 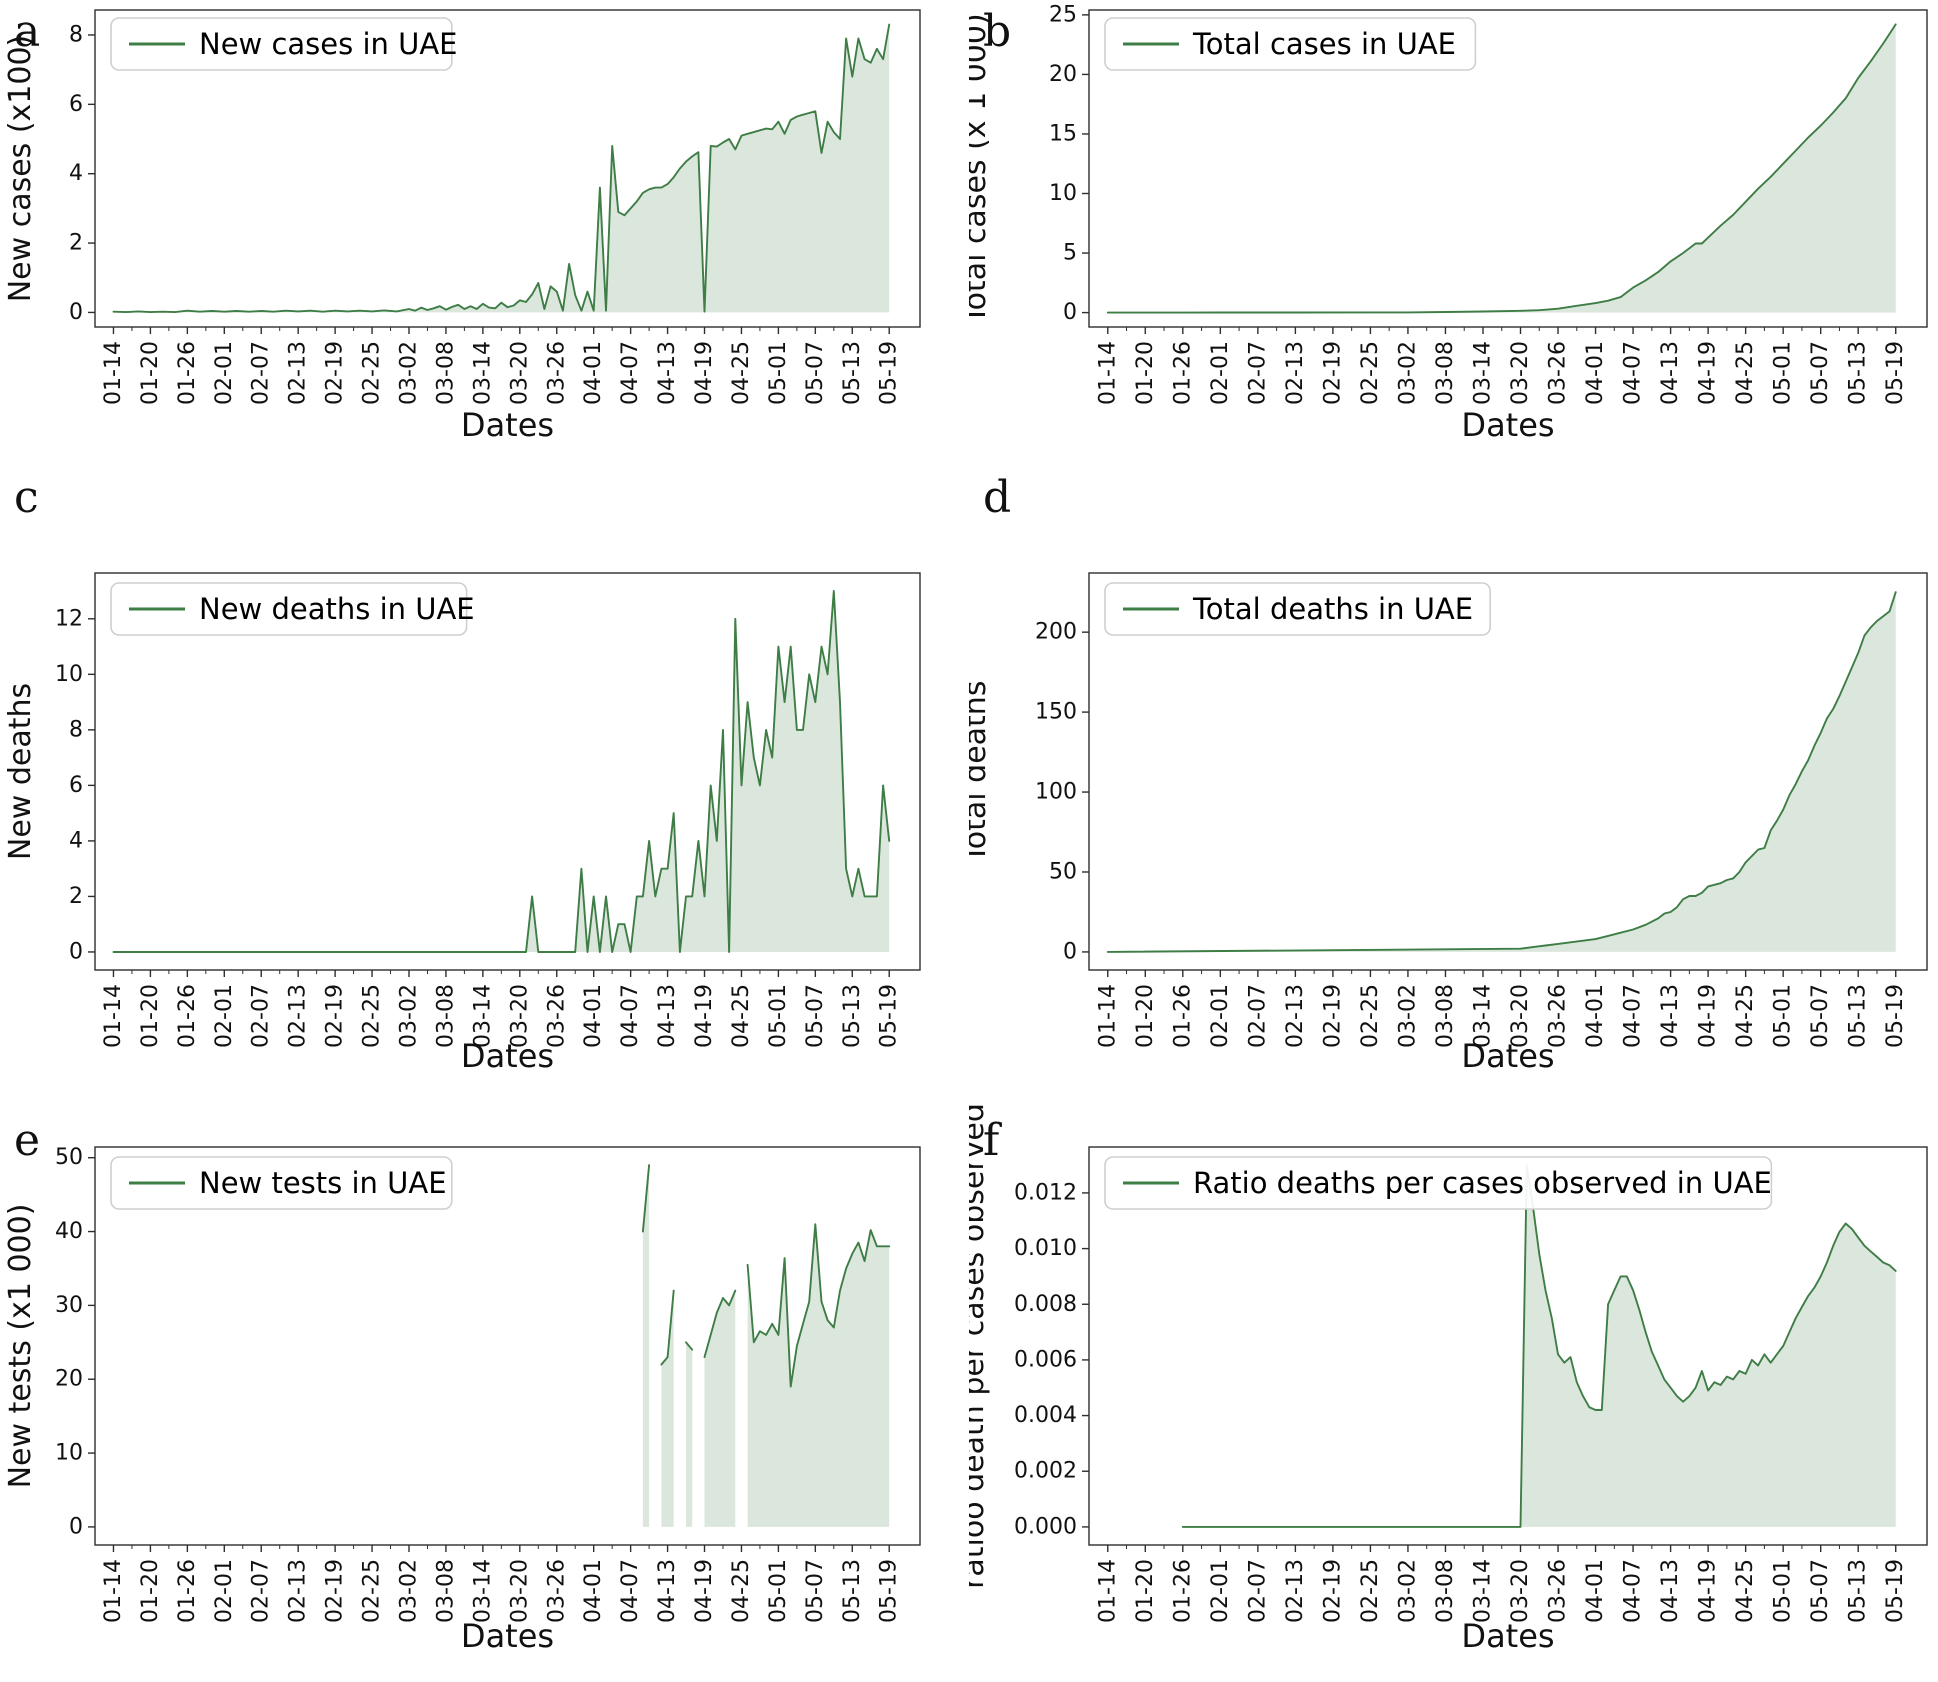 I want to click on y-tick-label: 0, so click(x=76, y=951).